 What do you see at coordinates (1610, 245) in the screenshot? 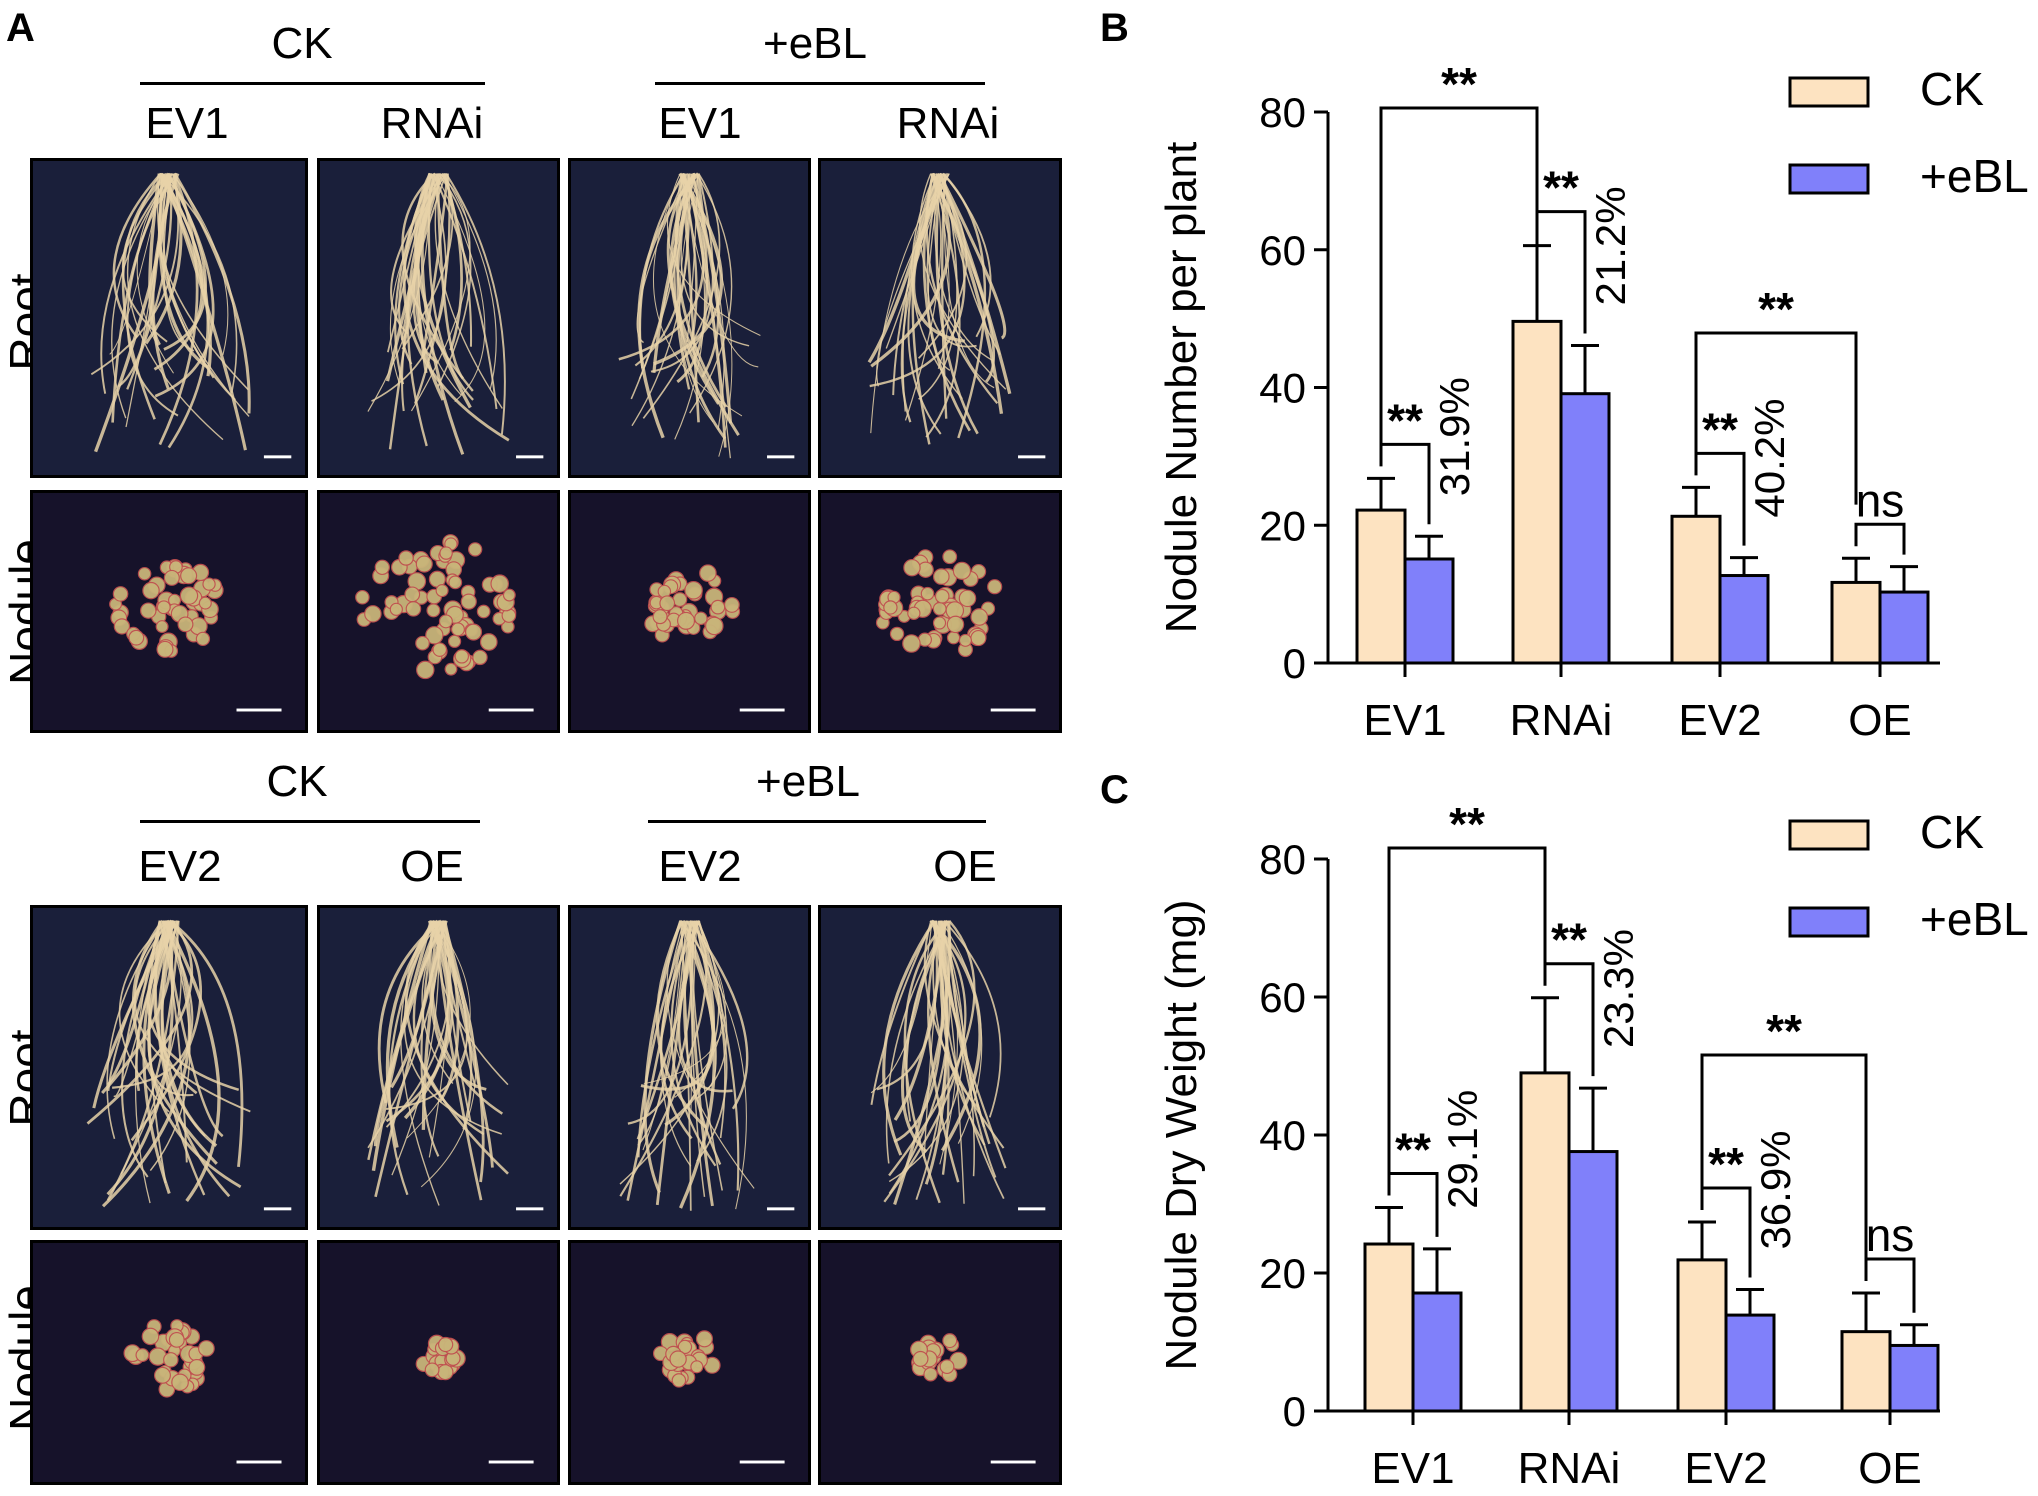
I see `percent-label: 21.2%` at bounding box center [1610, 245].